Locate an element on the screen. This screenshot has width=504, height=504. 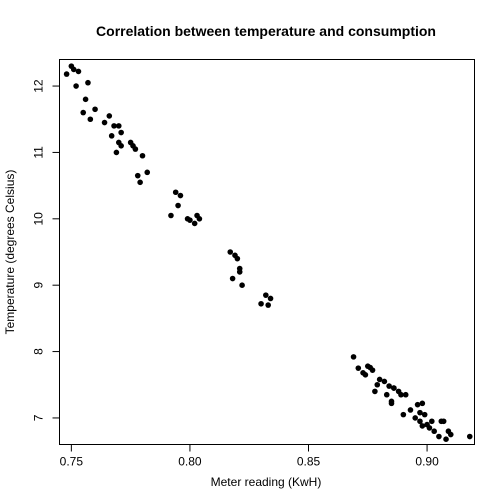
y-tick-label: 12 is located at coordinates (39, 86).